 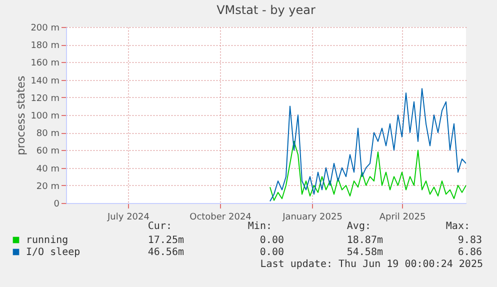 I want to click on y-tick-label: 140 m, so click(x=45, y=81).